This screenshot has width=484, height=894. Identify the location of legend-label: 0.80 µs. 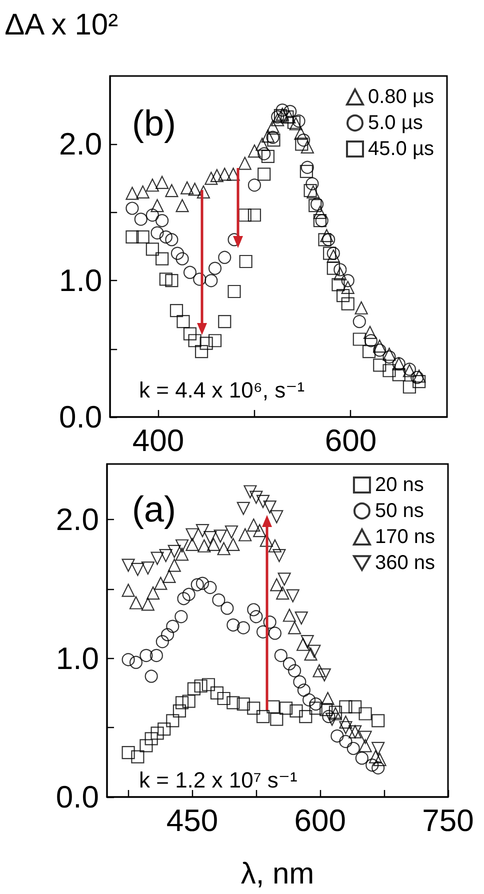
(401, 97).